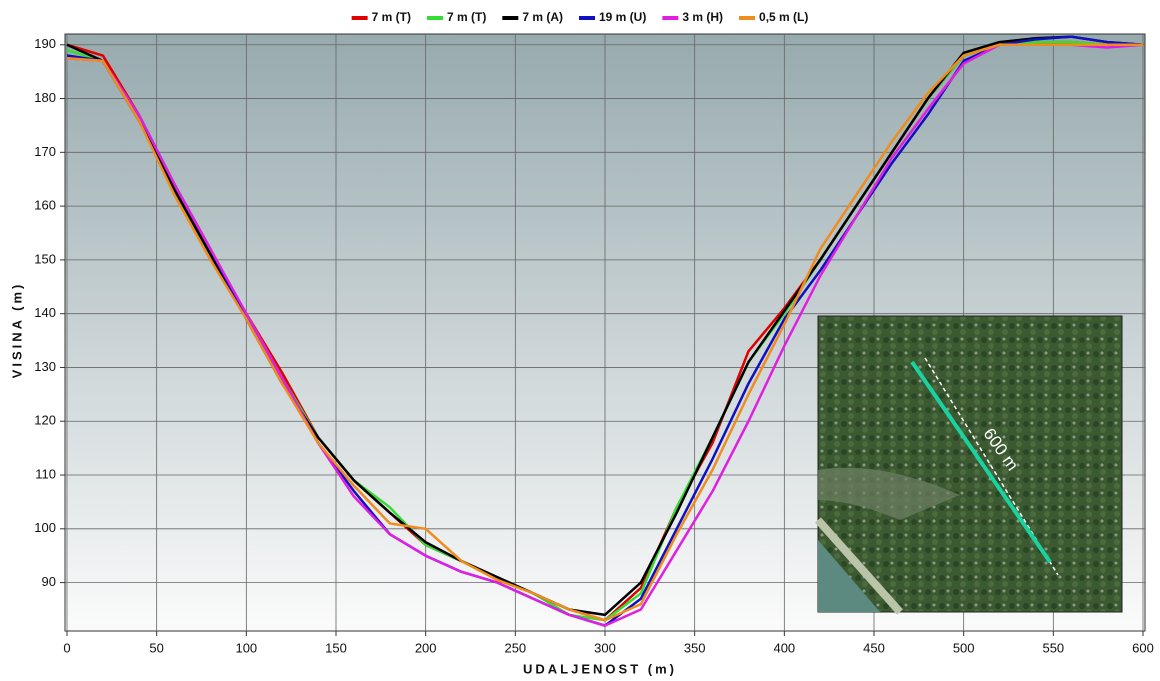  I want to click on y-tick-label: 190, so click(45, 43).